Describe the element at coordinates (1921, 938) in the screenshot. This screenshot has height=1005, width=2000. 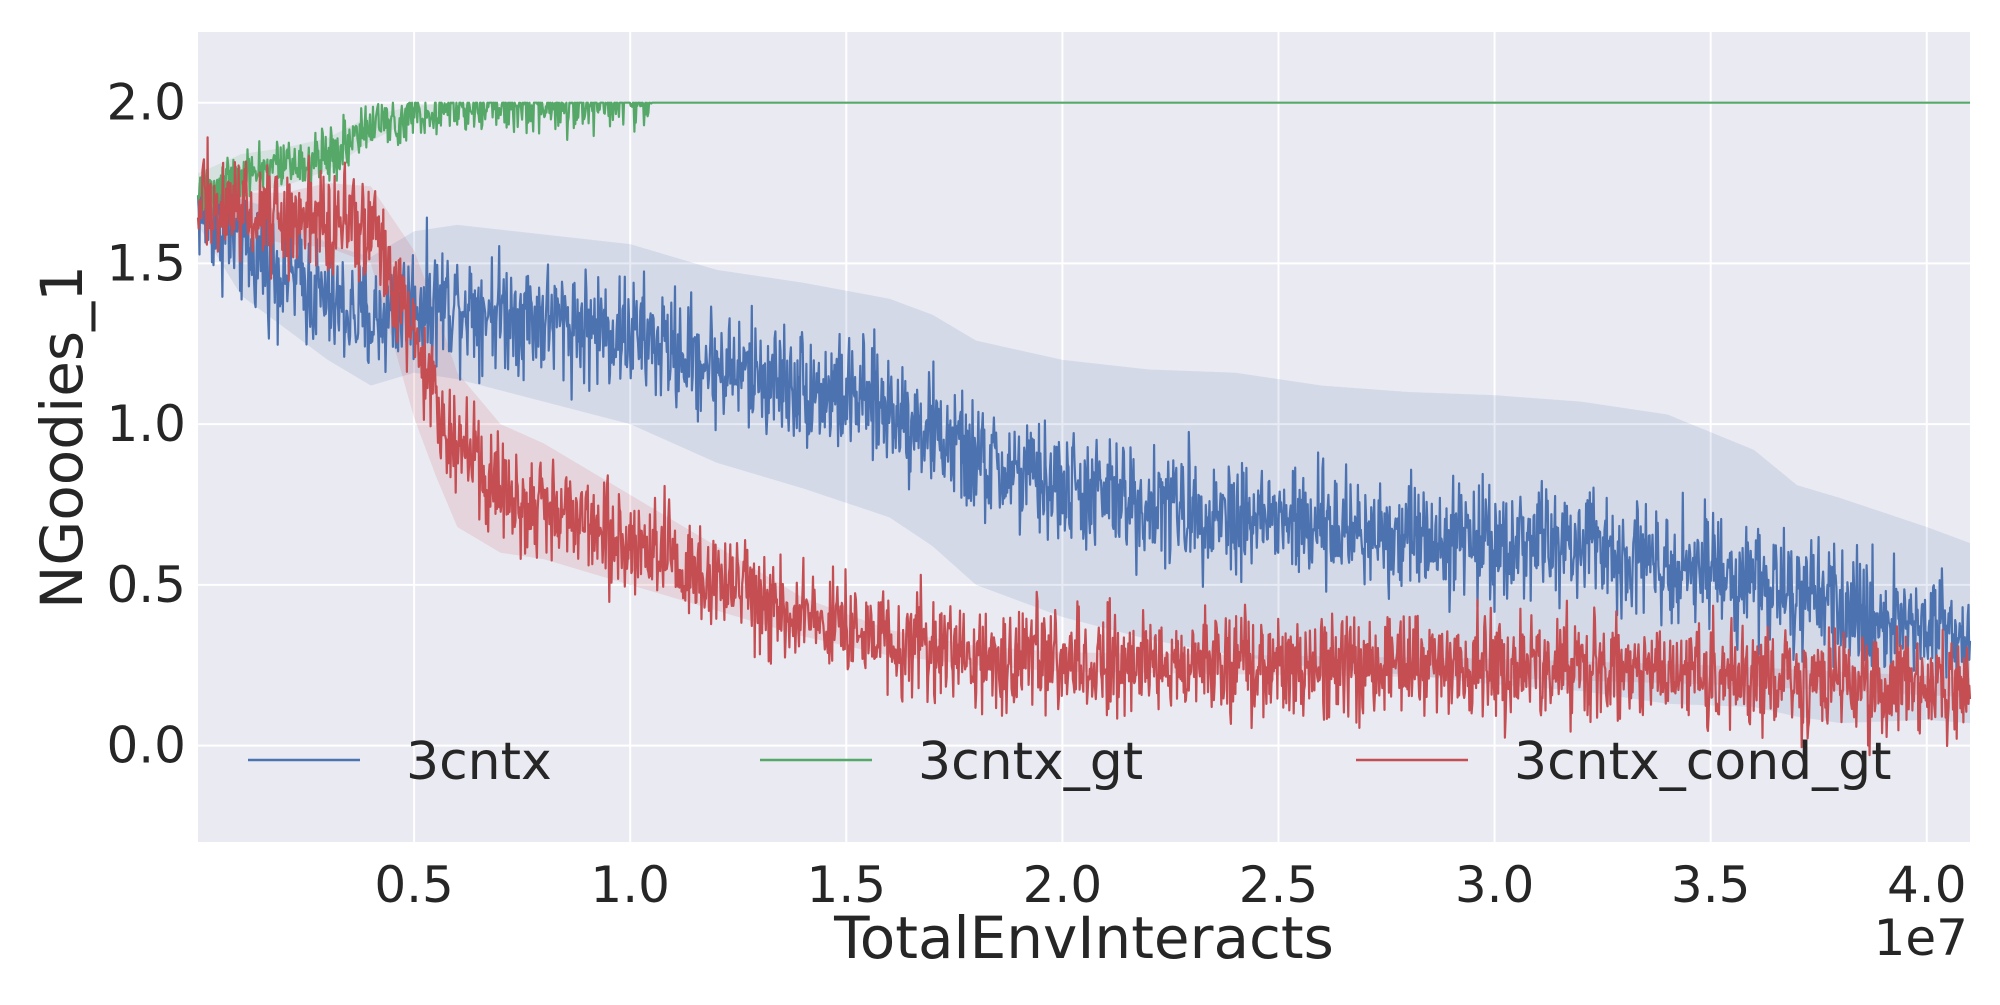
I see `x-axis-offset-label: 1e7` at that location.